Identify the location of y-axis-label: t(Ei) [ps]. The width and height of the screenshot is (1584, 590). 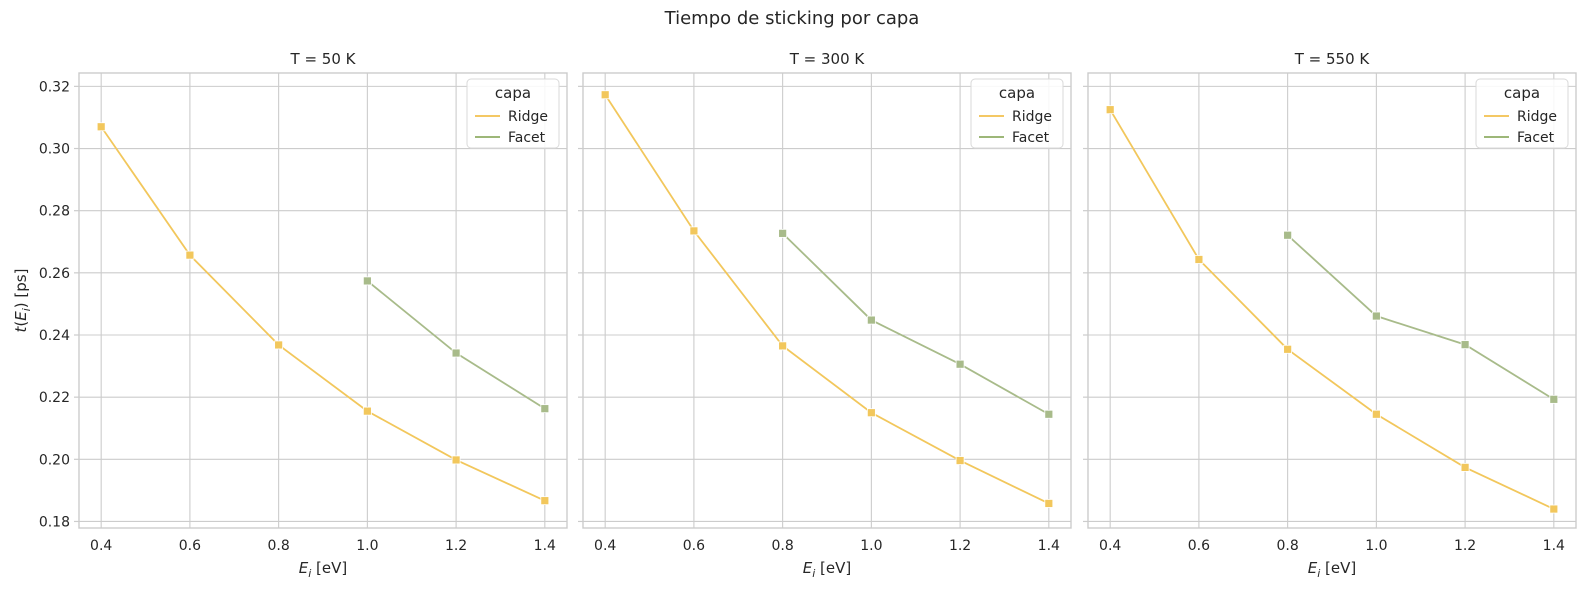
(22, 301).